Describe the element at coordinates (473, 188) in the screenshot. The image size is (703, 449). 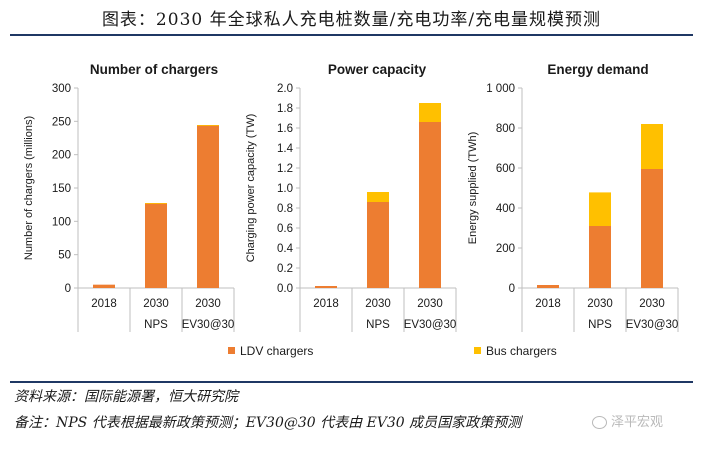
I see `y-axis-label: Energy supplied (TWh)` at that location.